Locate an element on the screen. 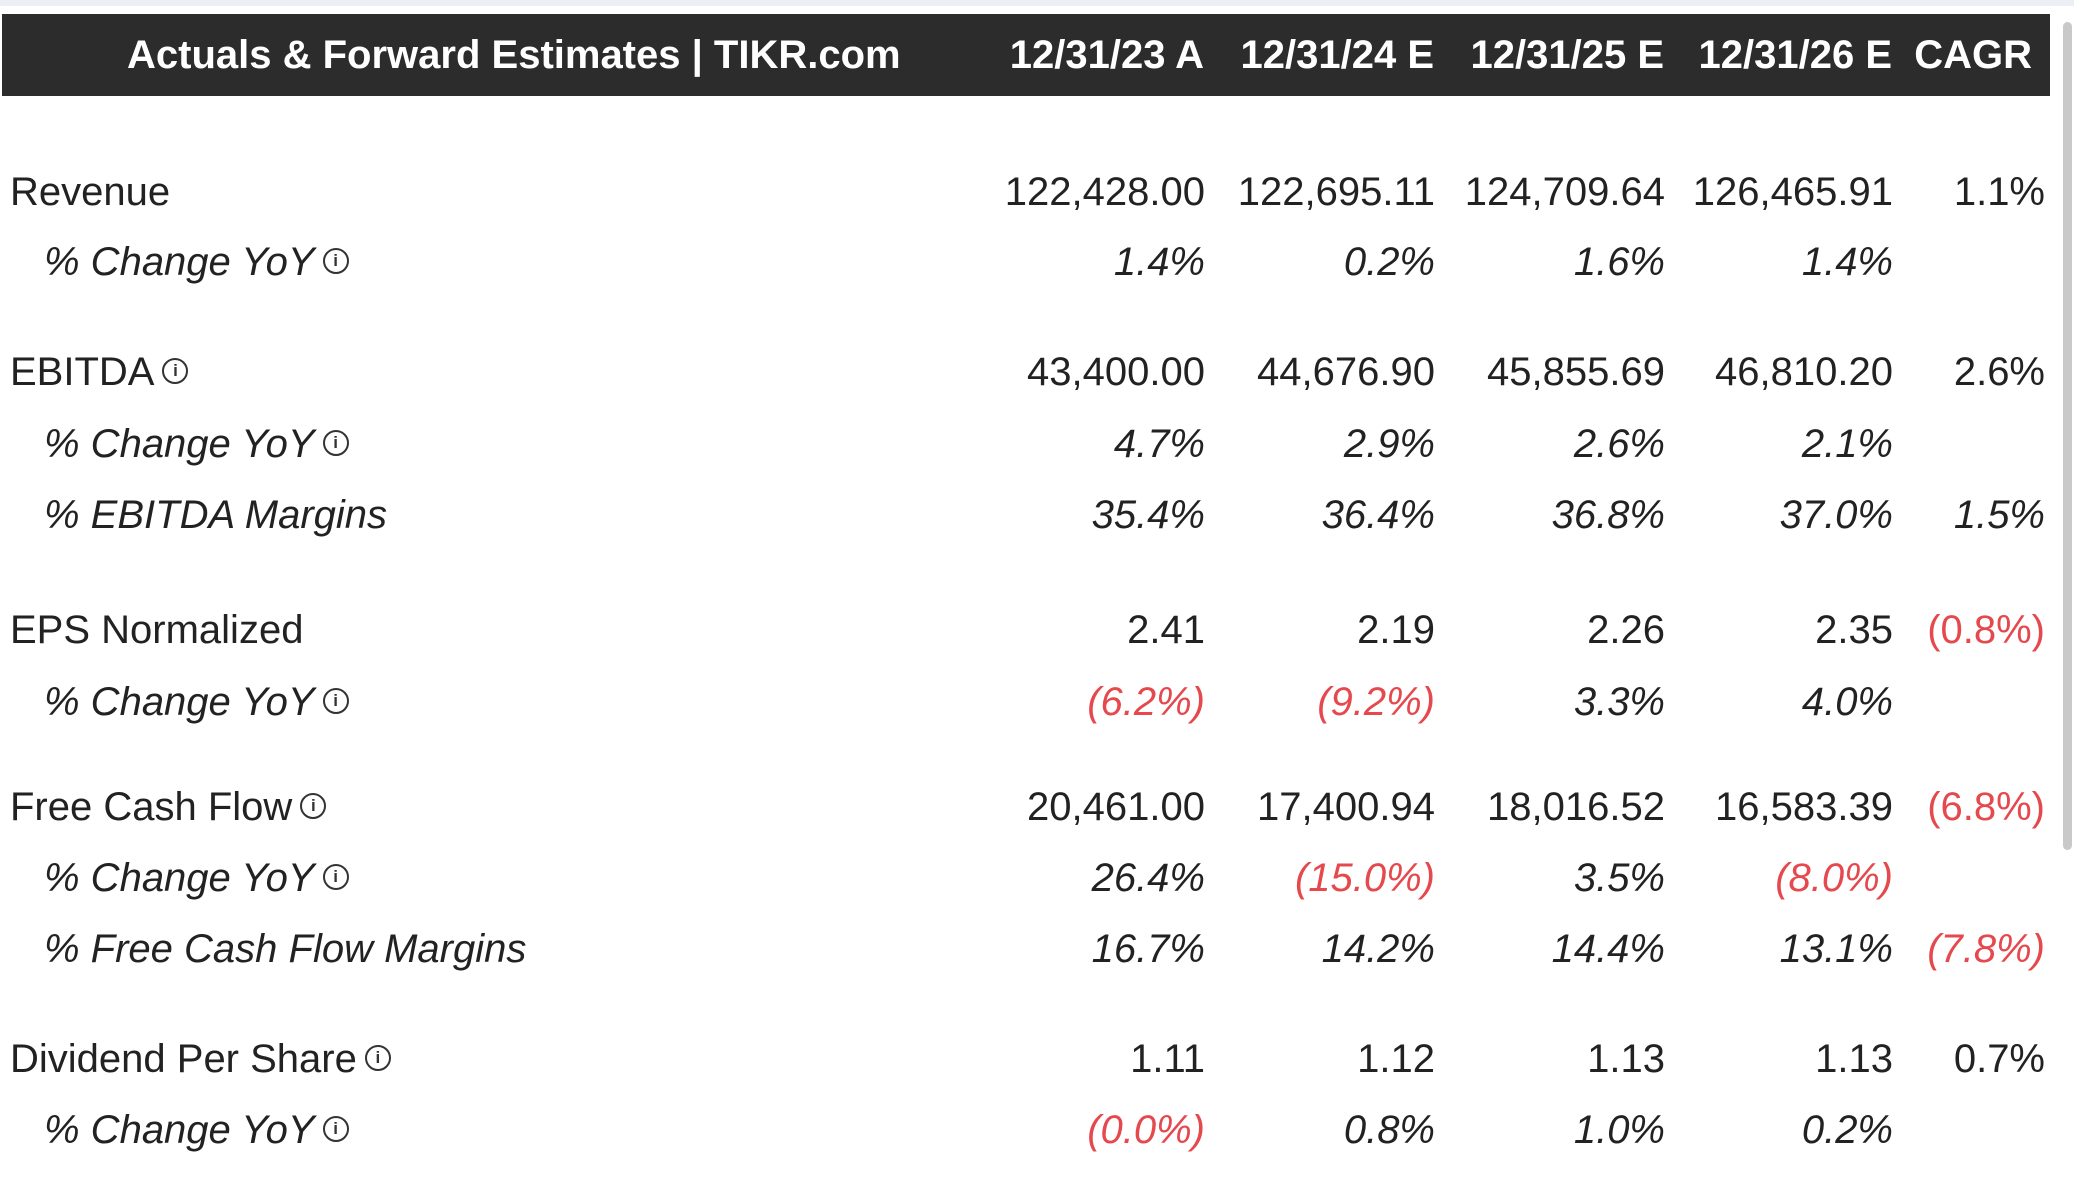 The height and width of the screenshot is (1179, 2074). cell-value: 2.26 is located at coordinates (1626, 630).